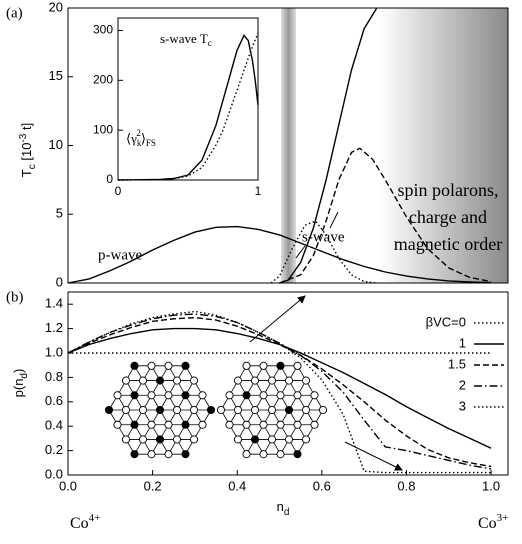 The width and height of the screenshot is (522, 544). Describe the element at coordinates (288, 145) in the screenshot. I see `gray-band` at that location.